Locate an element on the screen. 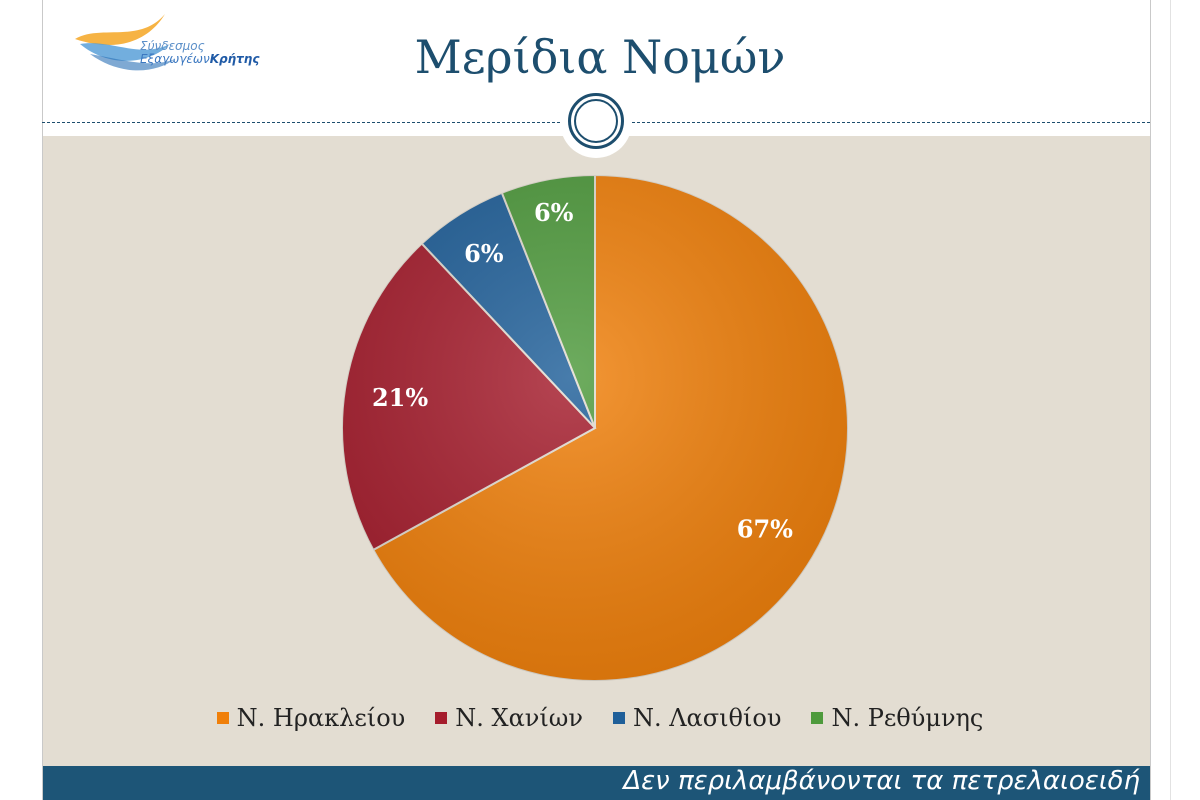 The width and height of the screenshot is (1200, 800). pie-data-label-2: 21% is located at coordinates (400, 397).